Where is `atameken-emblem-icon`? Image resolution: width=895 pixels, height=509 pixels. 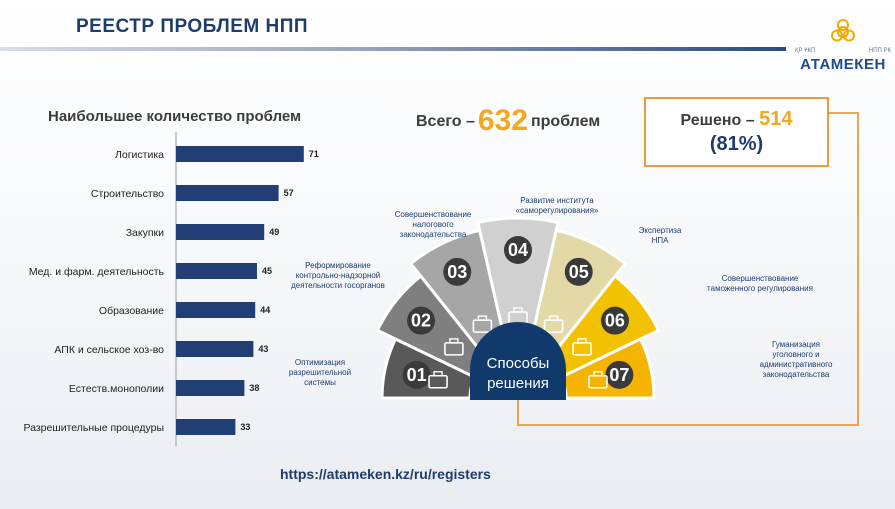 atameken-emblem-icon is located at coordinates (843, 30).